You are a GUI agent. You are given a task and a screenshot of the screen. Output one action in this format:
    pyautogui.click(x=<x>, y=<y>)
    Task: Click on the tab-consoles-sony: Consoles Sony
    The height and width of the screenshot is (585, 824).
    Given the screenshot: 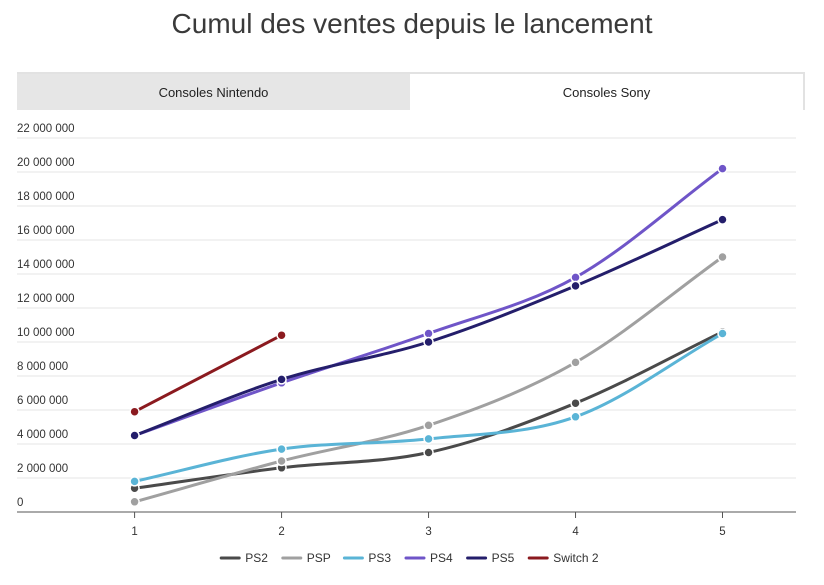 What is the action you would take?
    pyautogui.click(x=606, y=92)
    